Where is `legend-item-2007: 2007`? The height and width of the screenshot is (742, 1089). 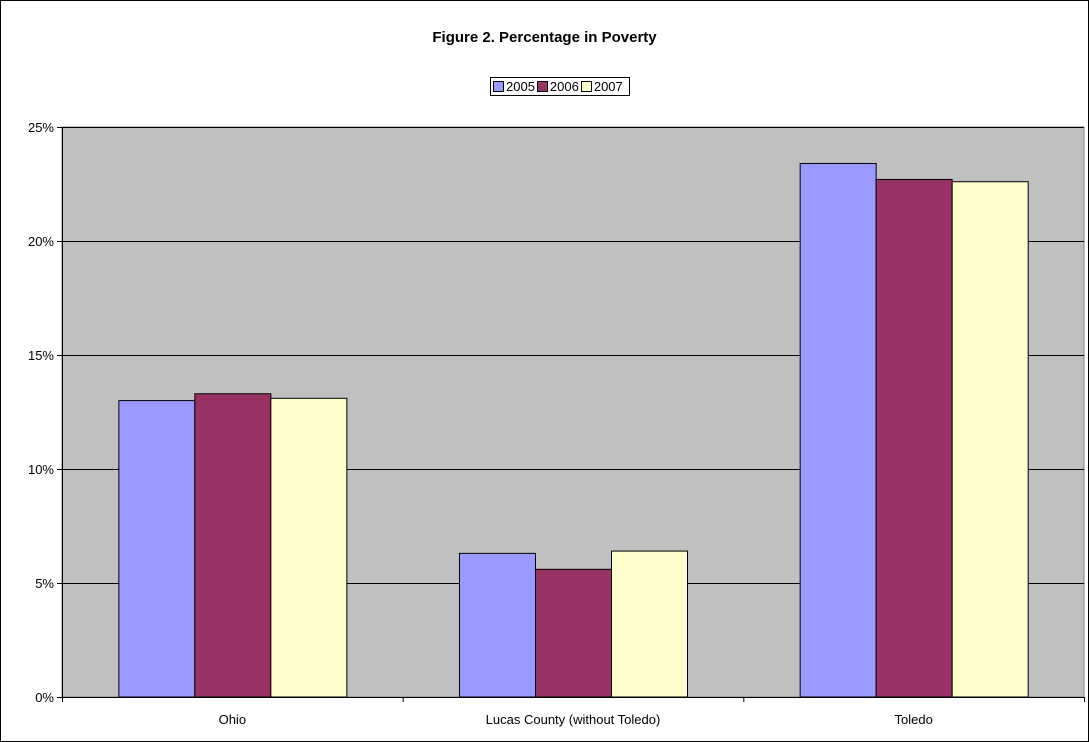 legend-item-2007: 2007 is located at coordinates (601, 86).